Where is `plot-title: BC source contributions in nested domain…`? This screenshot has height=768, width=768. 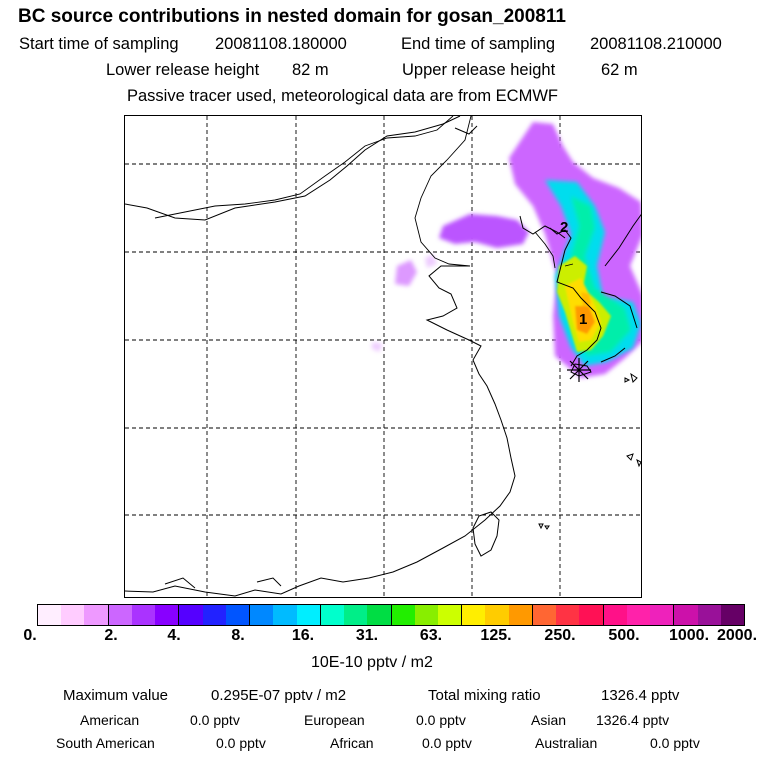
plot-title: BC source contributions in nested domain… is located at coordinates (292, 16).